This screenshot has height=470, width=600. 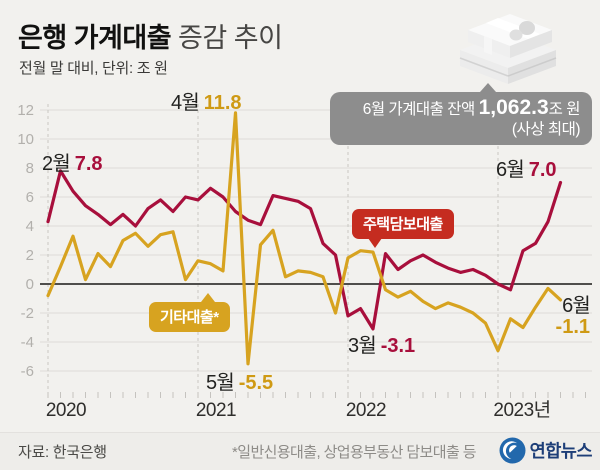 What do you see at coordinates (362, 346) in the screenshot?
I see `annotation-month: 3월` at bounding box center [362, 346].